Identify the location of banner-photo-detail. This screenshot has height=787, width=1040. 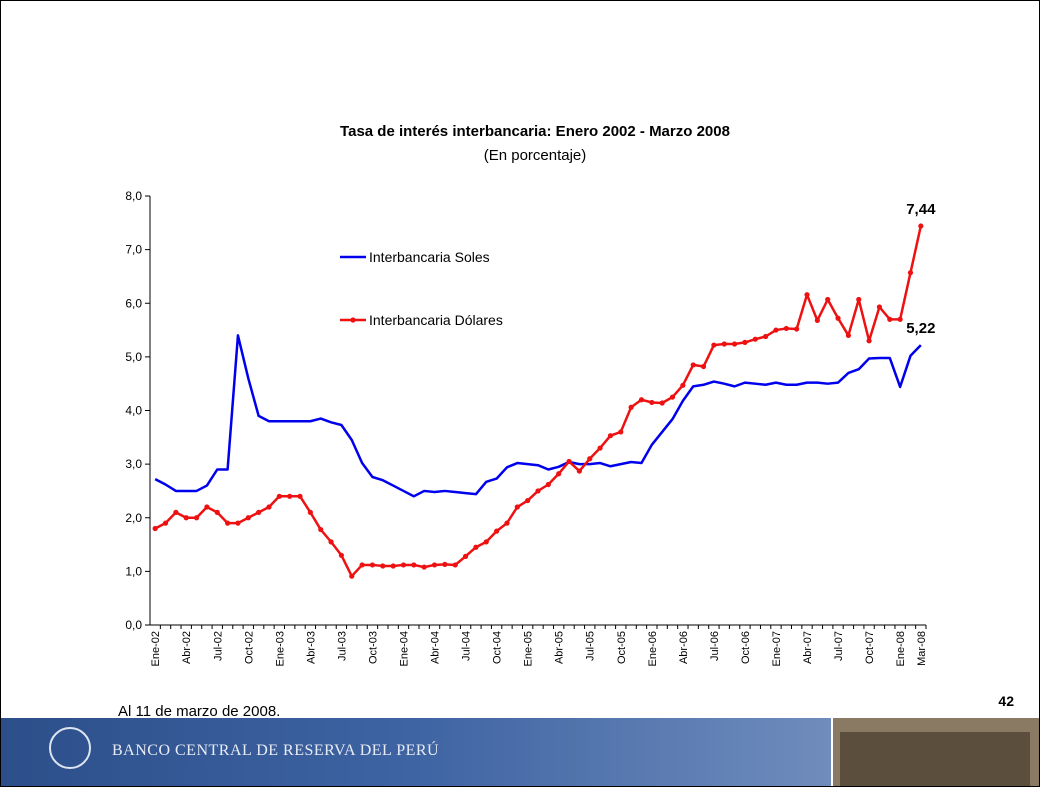
(935, 759).